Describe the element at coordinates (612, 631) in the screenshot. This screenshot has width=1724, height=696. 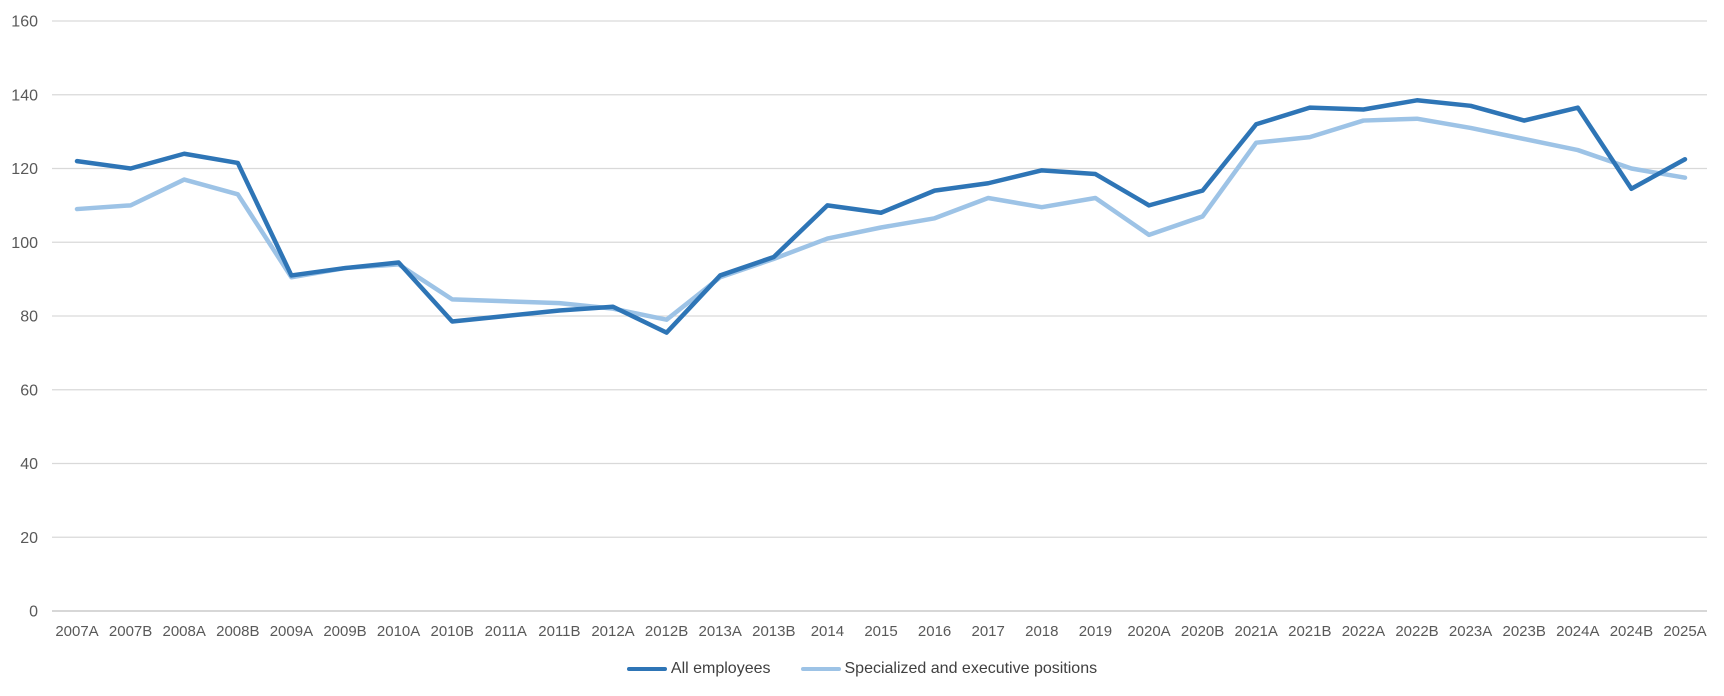
I see `x-axis-tick-label: 2012A` at that location.